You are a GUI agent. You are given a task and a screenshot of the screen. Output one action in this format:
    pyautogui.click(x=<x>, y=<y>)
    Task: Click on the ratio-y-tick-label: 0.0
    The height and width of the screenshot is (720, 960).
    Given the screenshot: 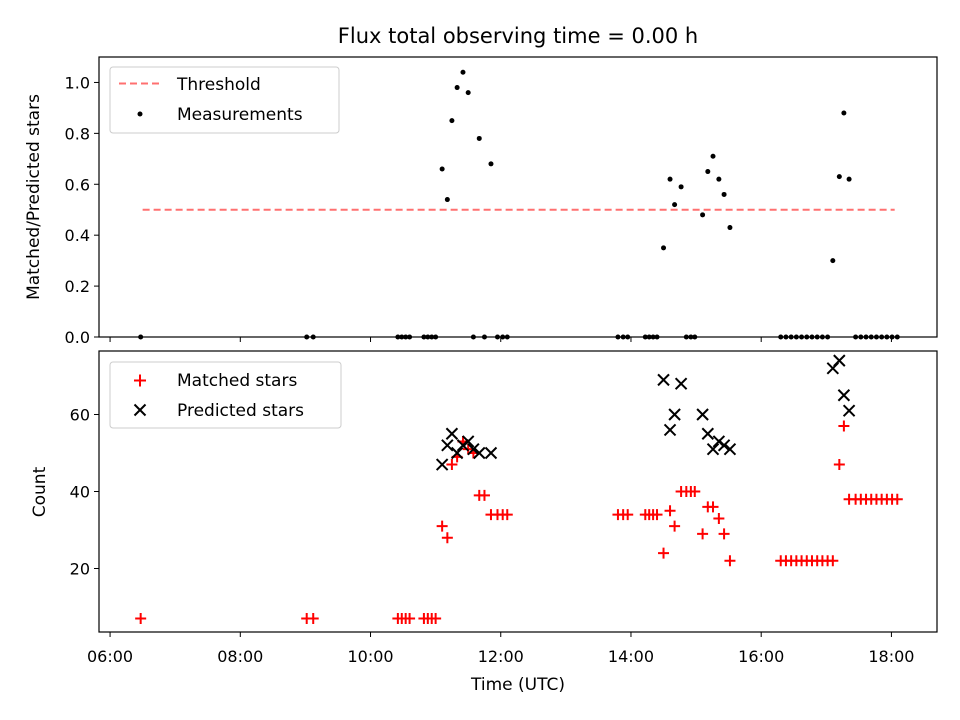 What is the action you would take?
    pyautogui.click(x=77, y=337)
    